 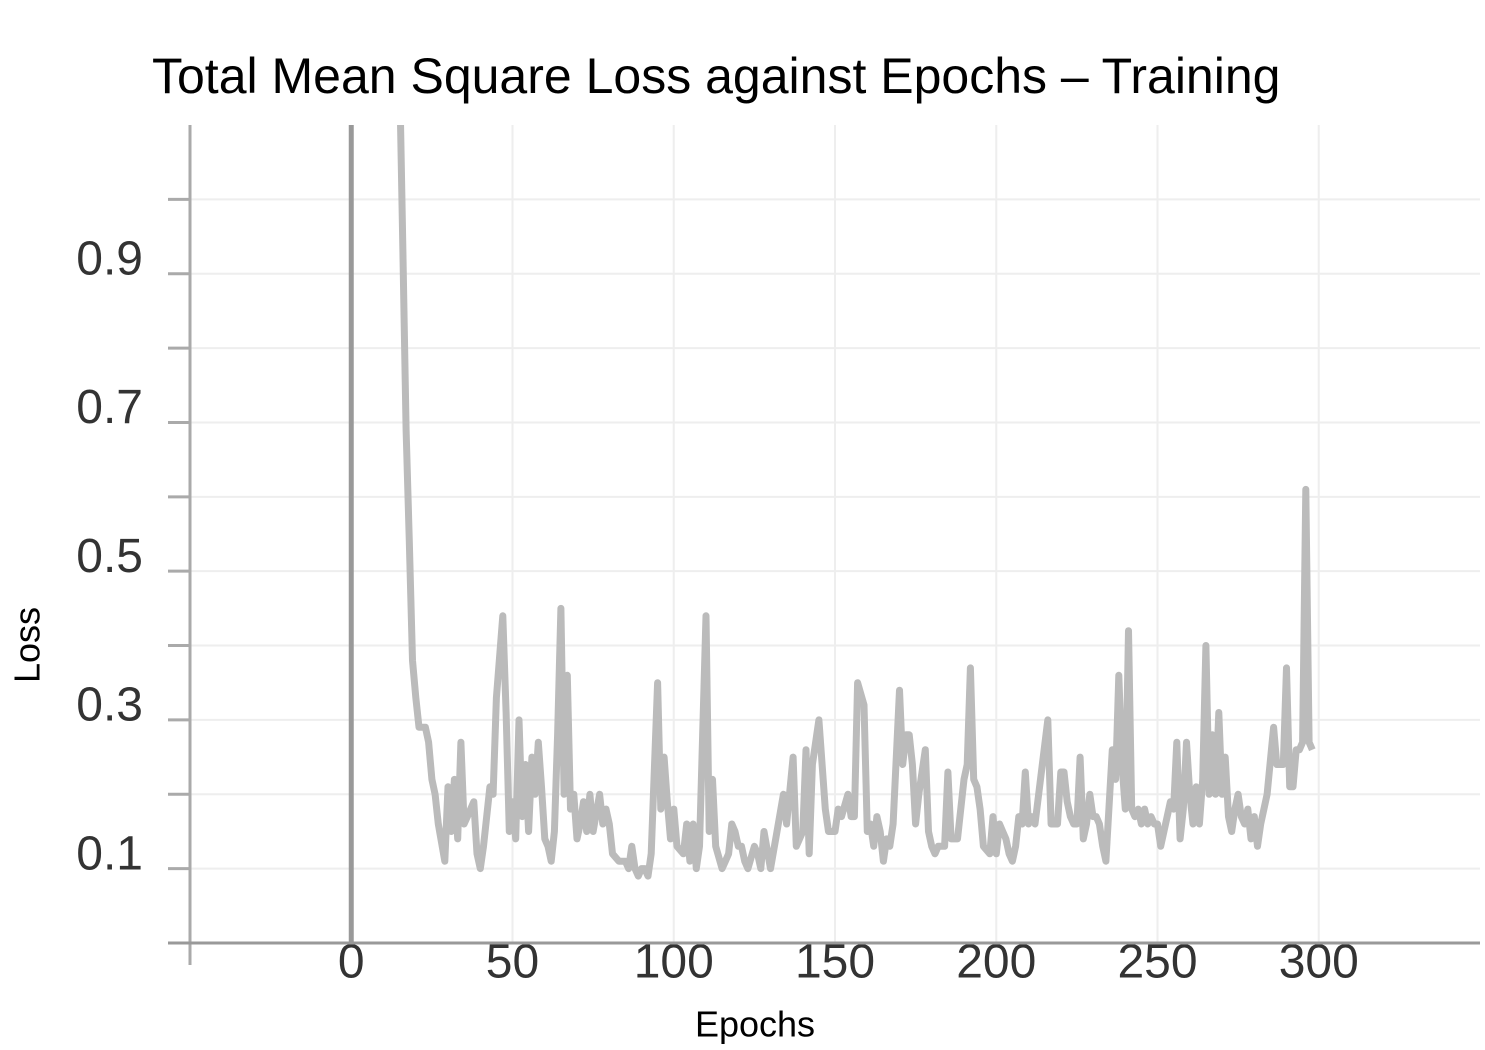 What do you see at coordinates (109, 407) in the screenshot?
I see `y-tick-label: 0.7` at bounding box center [109, 407].